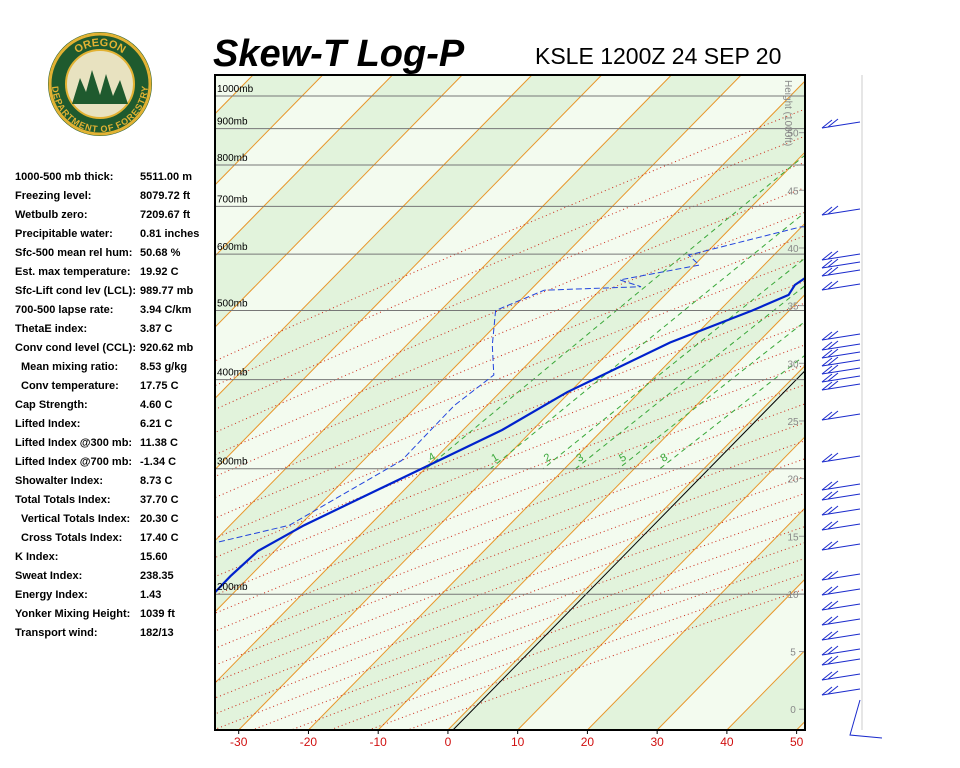 The image size is (960, 768). Describe the element at coordinates (36, 557) in the screenshot. I see `index-label: K Index:` at that location.